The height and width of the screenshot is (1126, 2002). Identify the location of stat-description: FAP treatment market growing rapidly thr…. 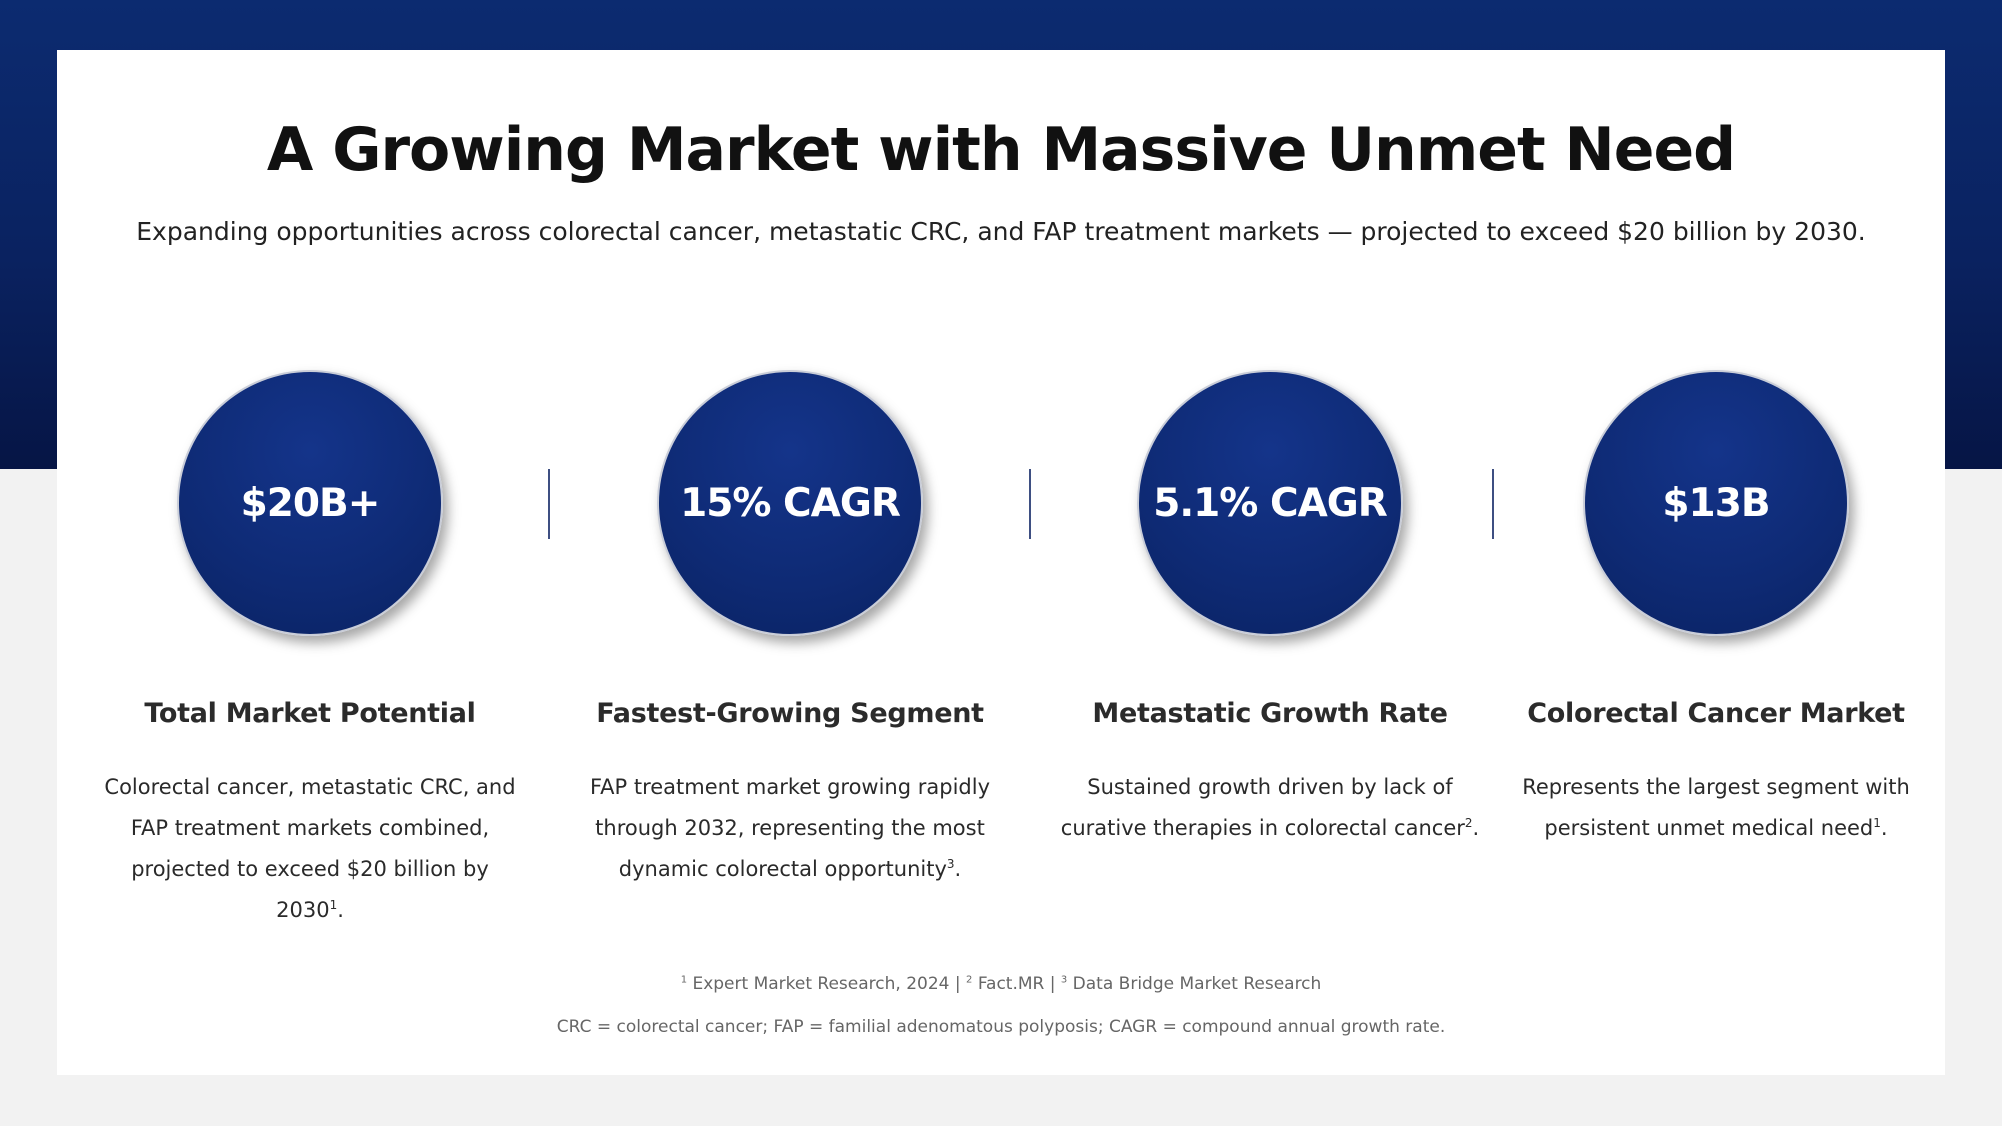
(790, 828).